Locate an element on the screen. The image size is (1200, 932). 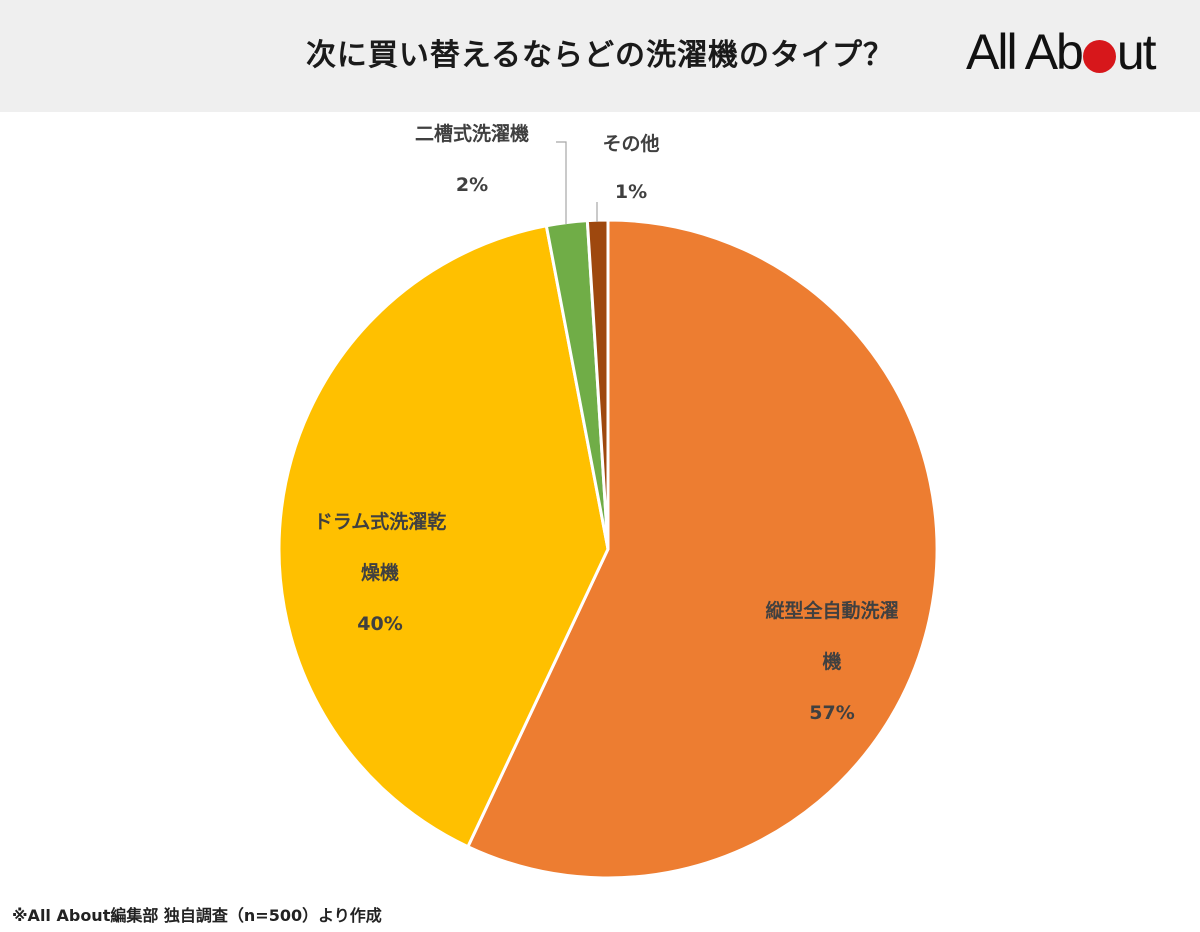
chart-title: 次に買い替えるならどの洗濯機のタイプ？ is located at coordinates (600, 55).